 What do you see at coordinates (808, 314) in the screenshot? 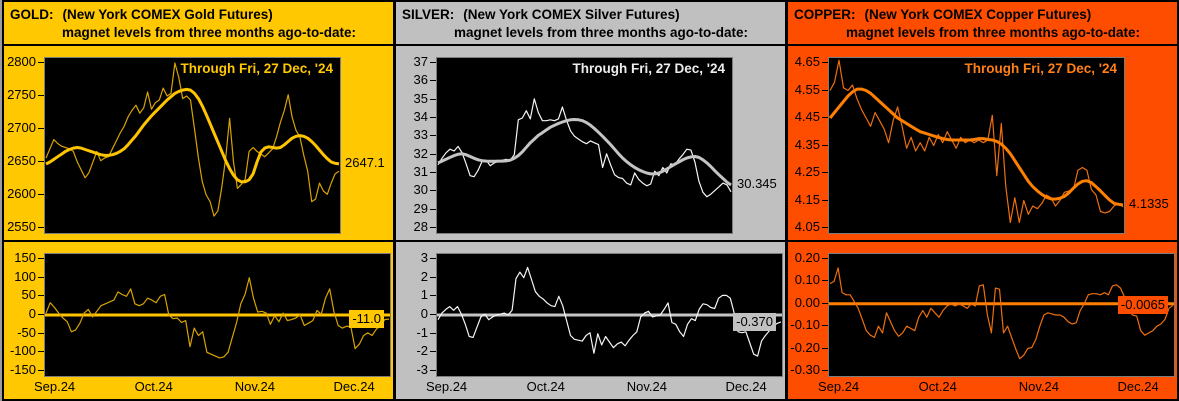
I see `copper-lower-y-axis: 0.20 0.10 0.00 -0.10 -0.20 -0.30` at bounding box center [808, 314].